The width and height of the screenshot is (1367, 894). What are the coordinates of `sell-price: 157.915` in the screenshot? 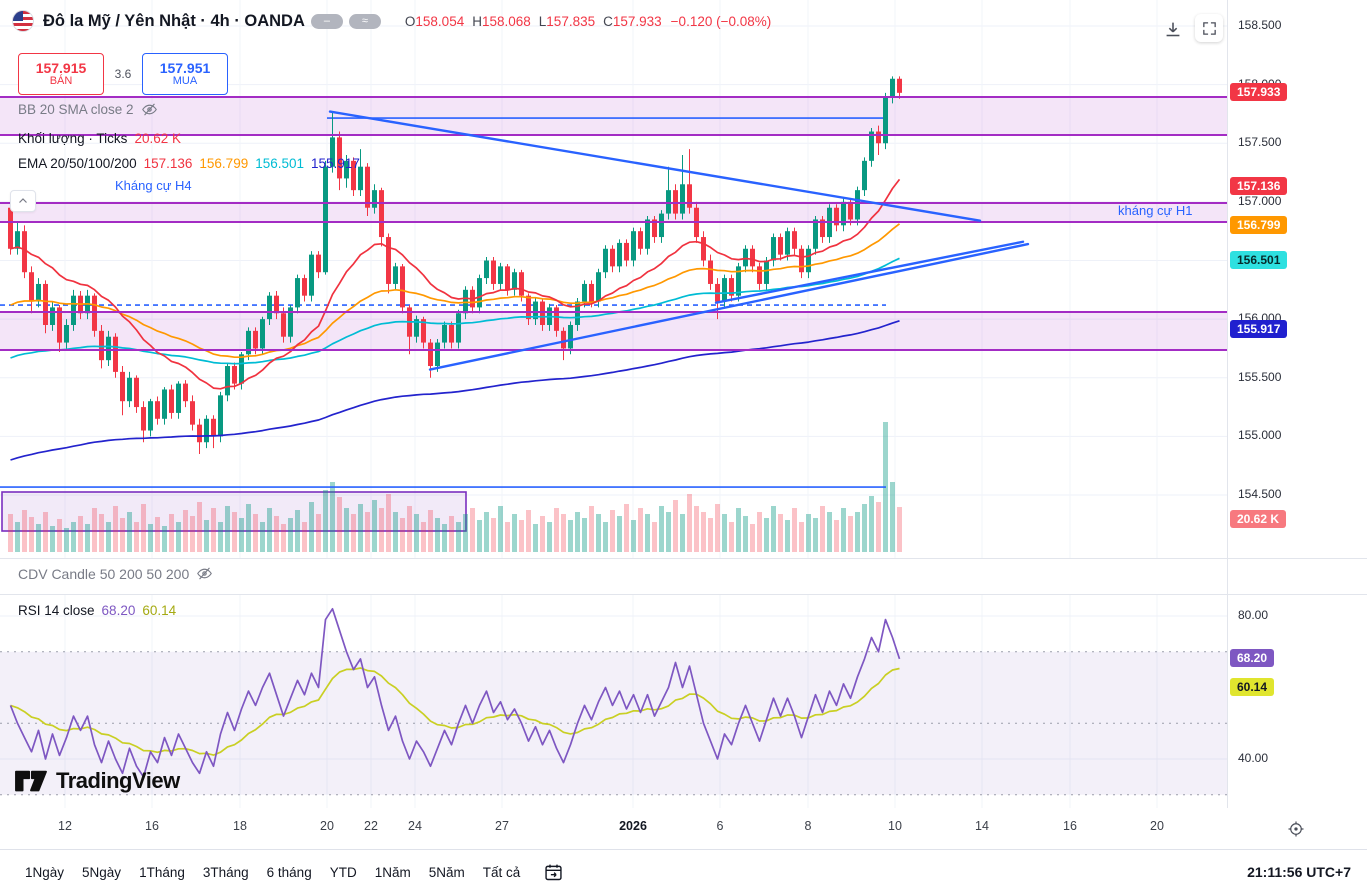 It's located at (61, 68).